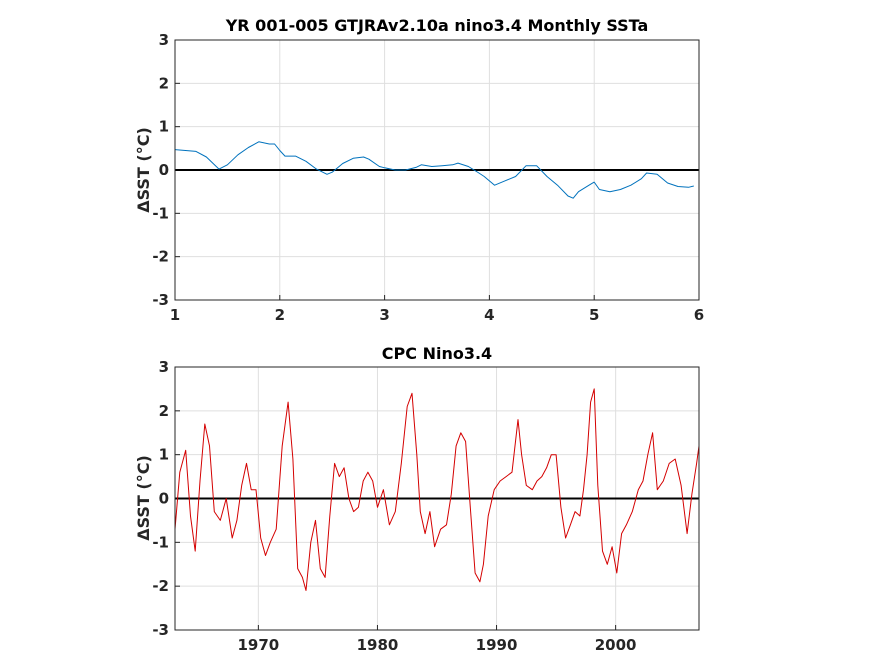 The image size is (875, 656). What do you see at coordinates (280, 315) in the screenshot?
I see `x-tick-label: 2` at bounding box center [280, 315].